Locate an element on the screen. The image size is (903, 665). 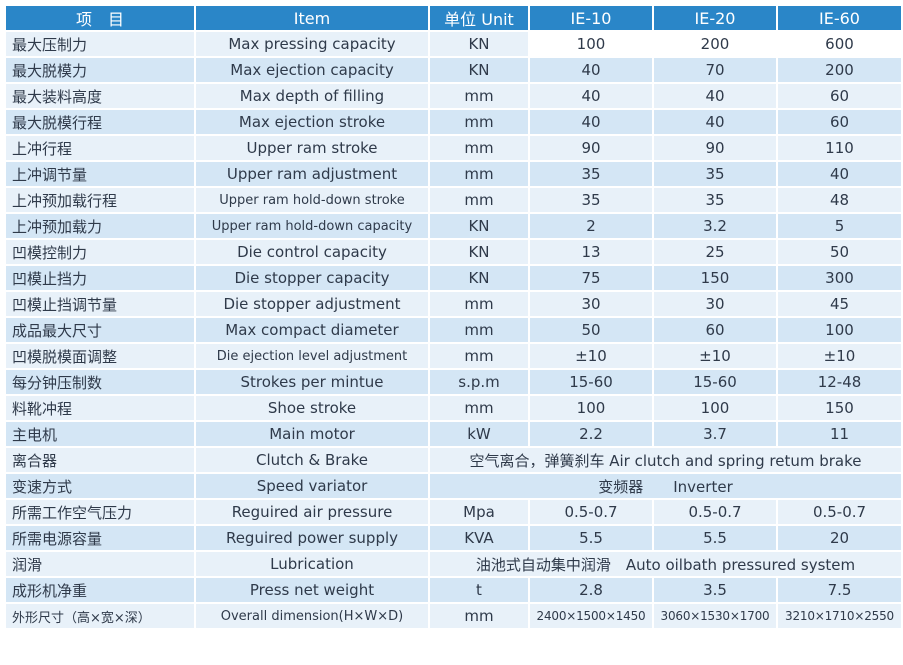
table-row: 上冲行程 Upper ram stroke mm 90 90 110 is located at coordinates (453, 148).